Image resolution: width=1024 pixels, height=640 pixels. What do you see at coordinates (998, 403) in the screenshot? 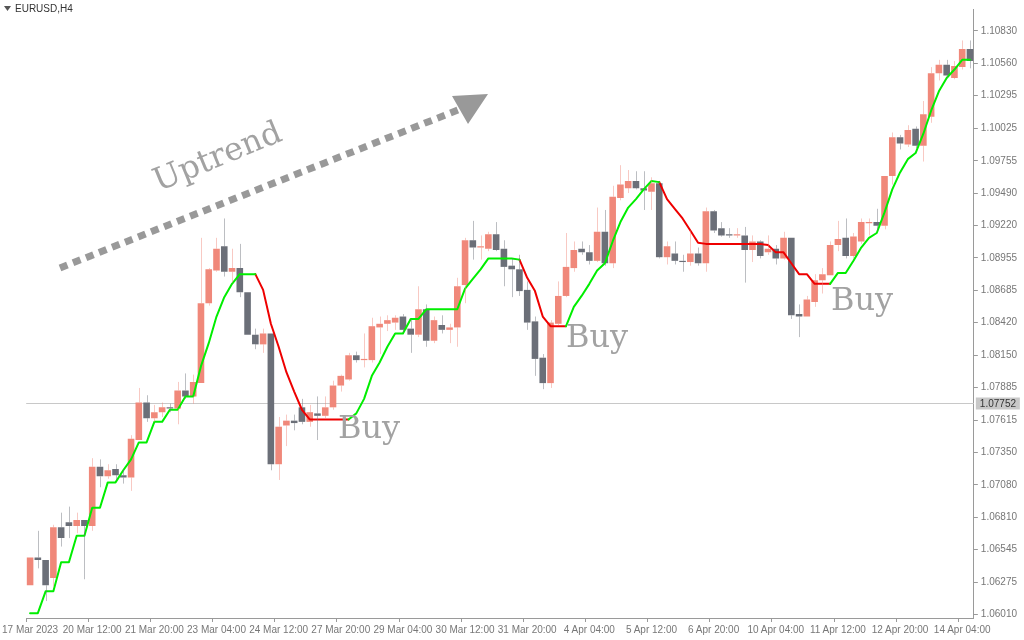
I see `ref-line-label: 1.07752` at bounding box center [998, 403].